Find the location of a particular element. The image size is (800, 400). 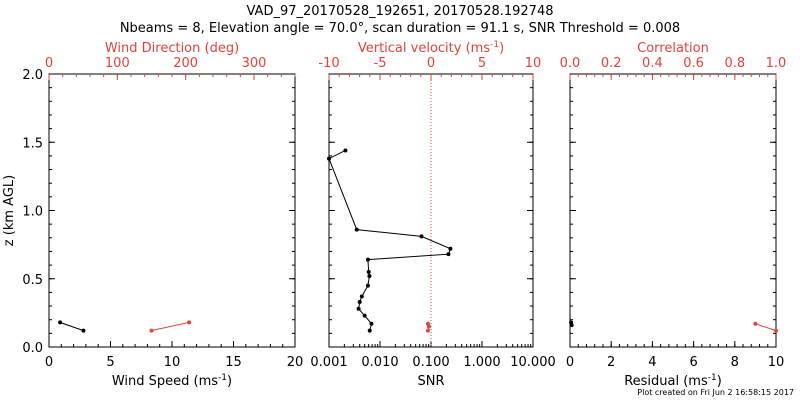

bottom-tick-label: 15 is located at coordinates (233, 362).